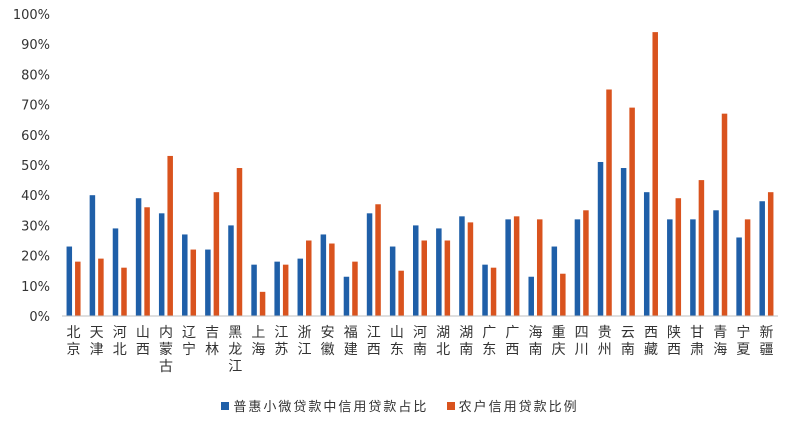 This screenshot has width=800, height=424. I want to click on bar-series1-黑龙江, so click(231, 270).